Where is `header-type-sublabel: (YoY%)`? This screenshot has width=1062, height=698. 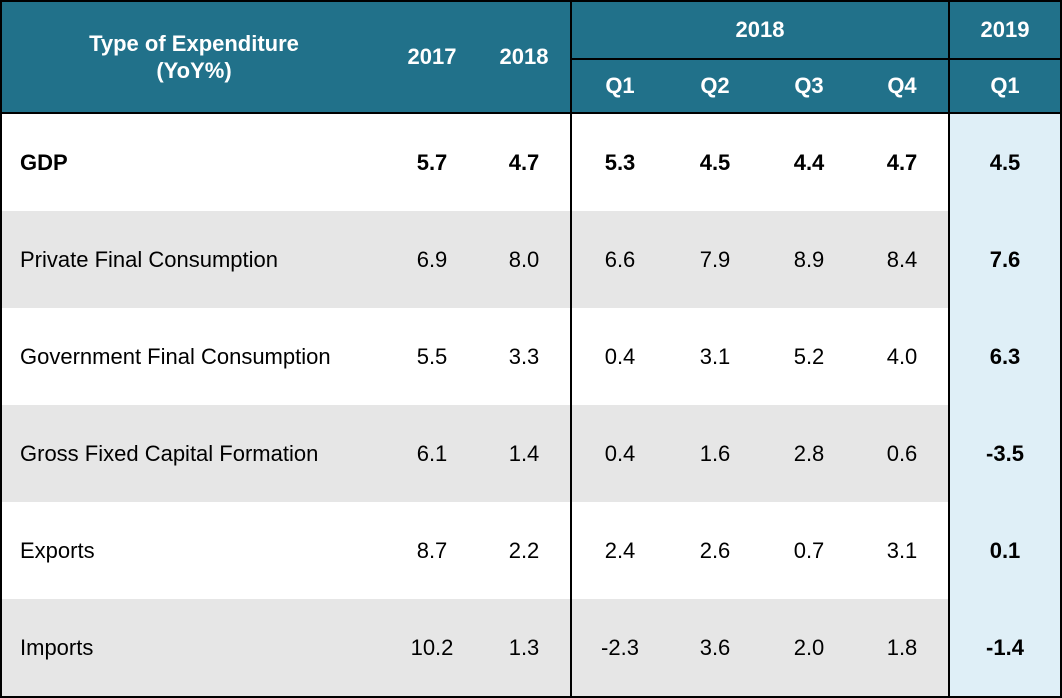
header-type-sublabel: (YoY%) is located at coordinates (194, 70).